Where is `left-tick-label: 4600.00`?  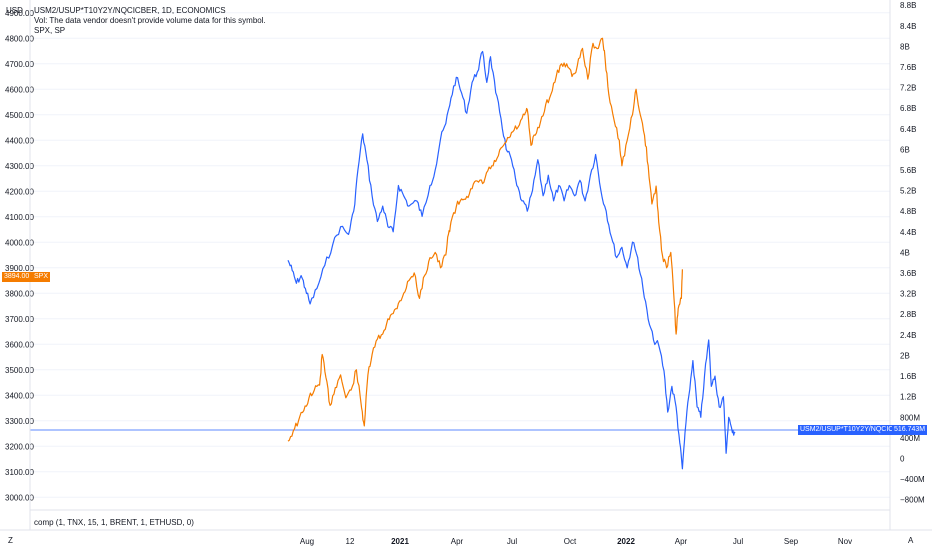 left-tick-label: 4600.00 is located at coordinates (19, 89).